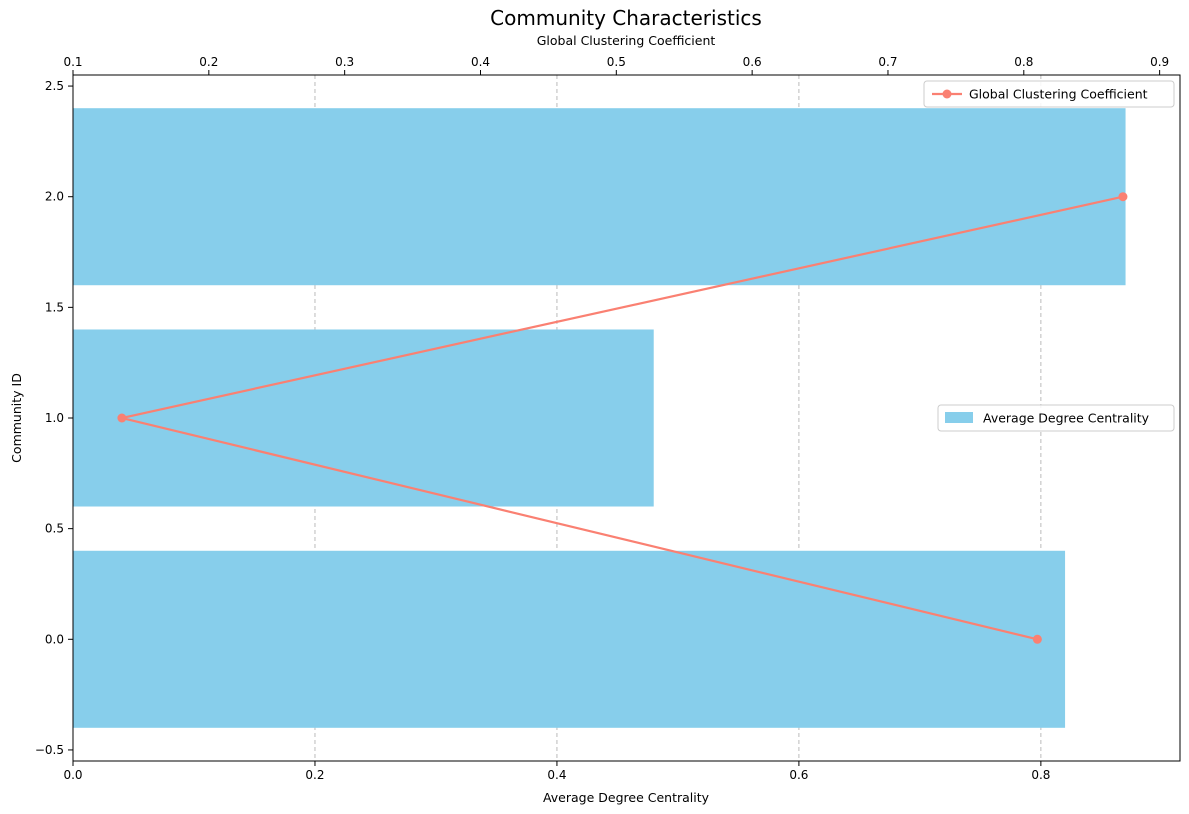 The width and height of the screenshot is (1189, 814). I want to click on x-top-tick-label-4: 0.5, so click(616, 62).